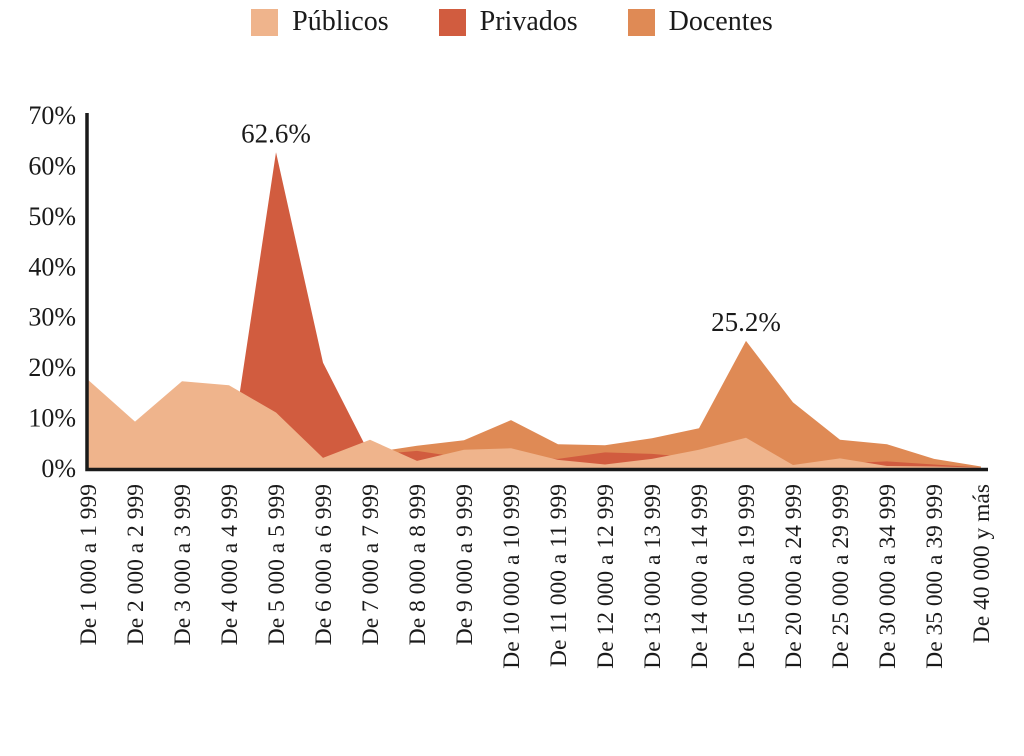 The image size is (1024, 756). Describe the element at coordinates (52, 367) in the screenshot. I see `y-tick-label: 20%` at that location.